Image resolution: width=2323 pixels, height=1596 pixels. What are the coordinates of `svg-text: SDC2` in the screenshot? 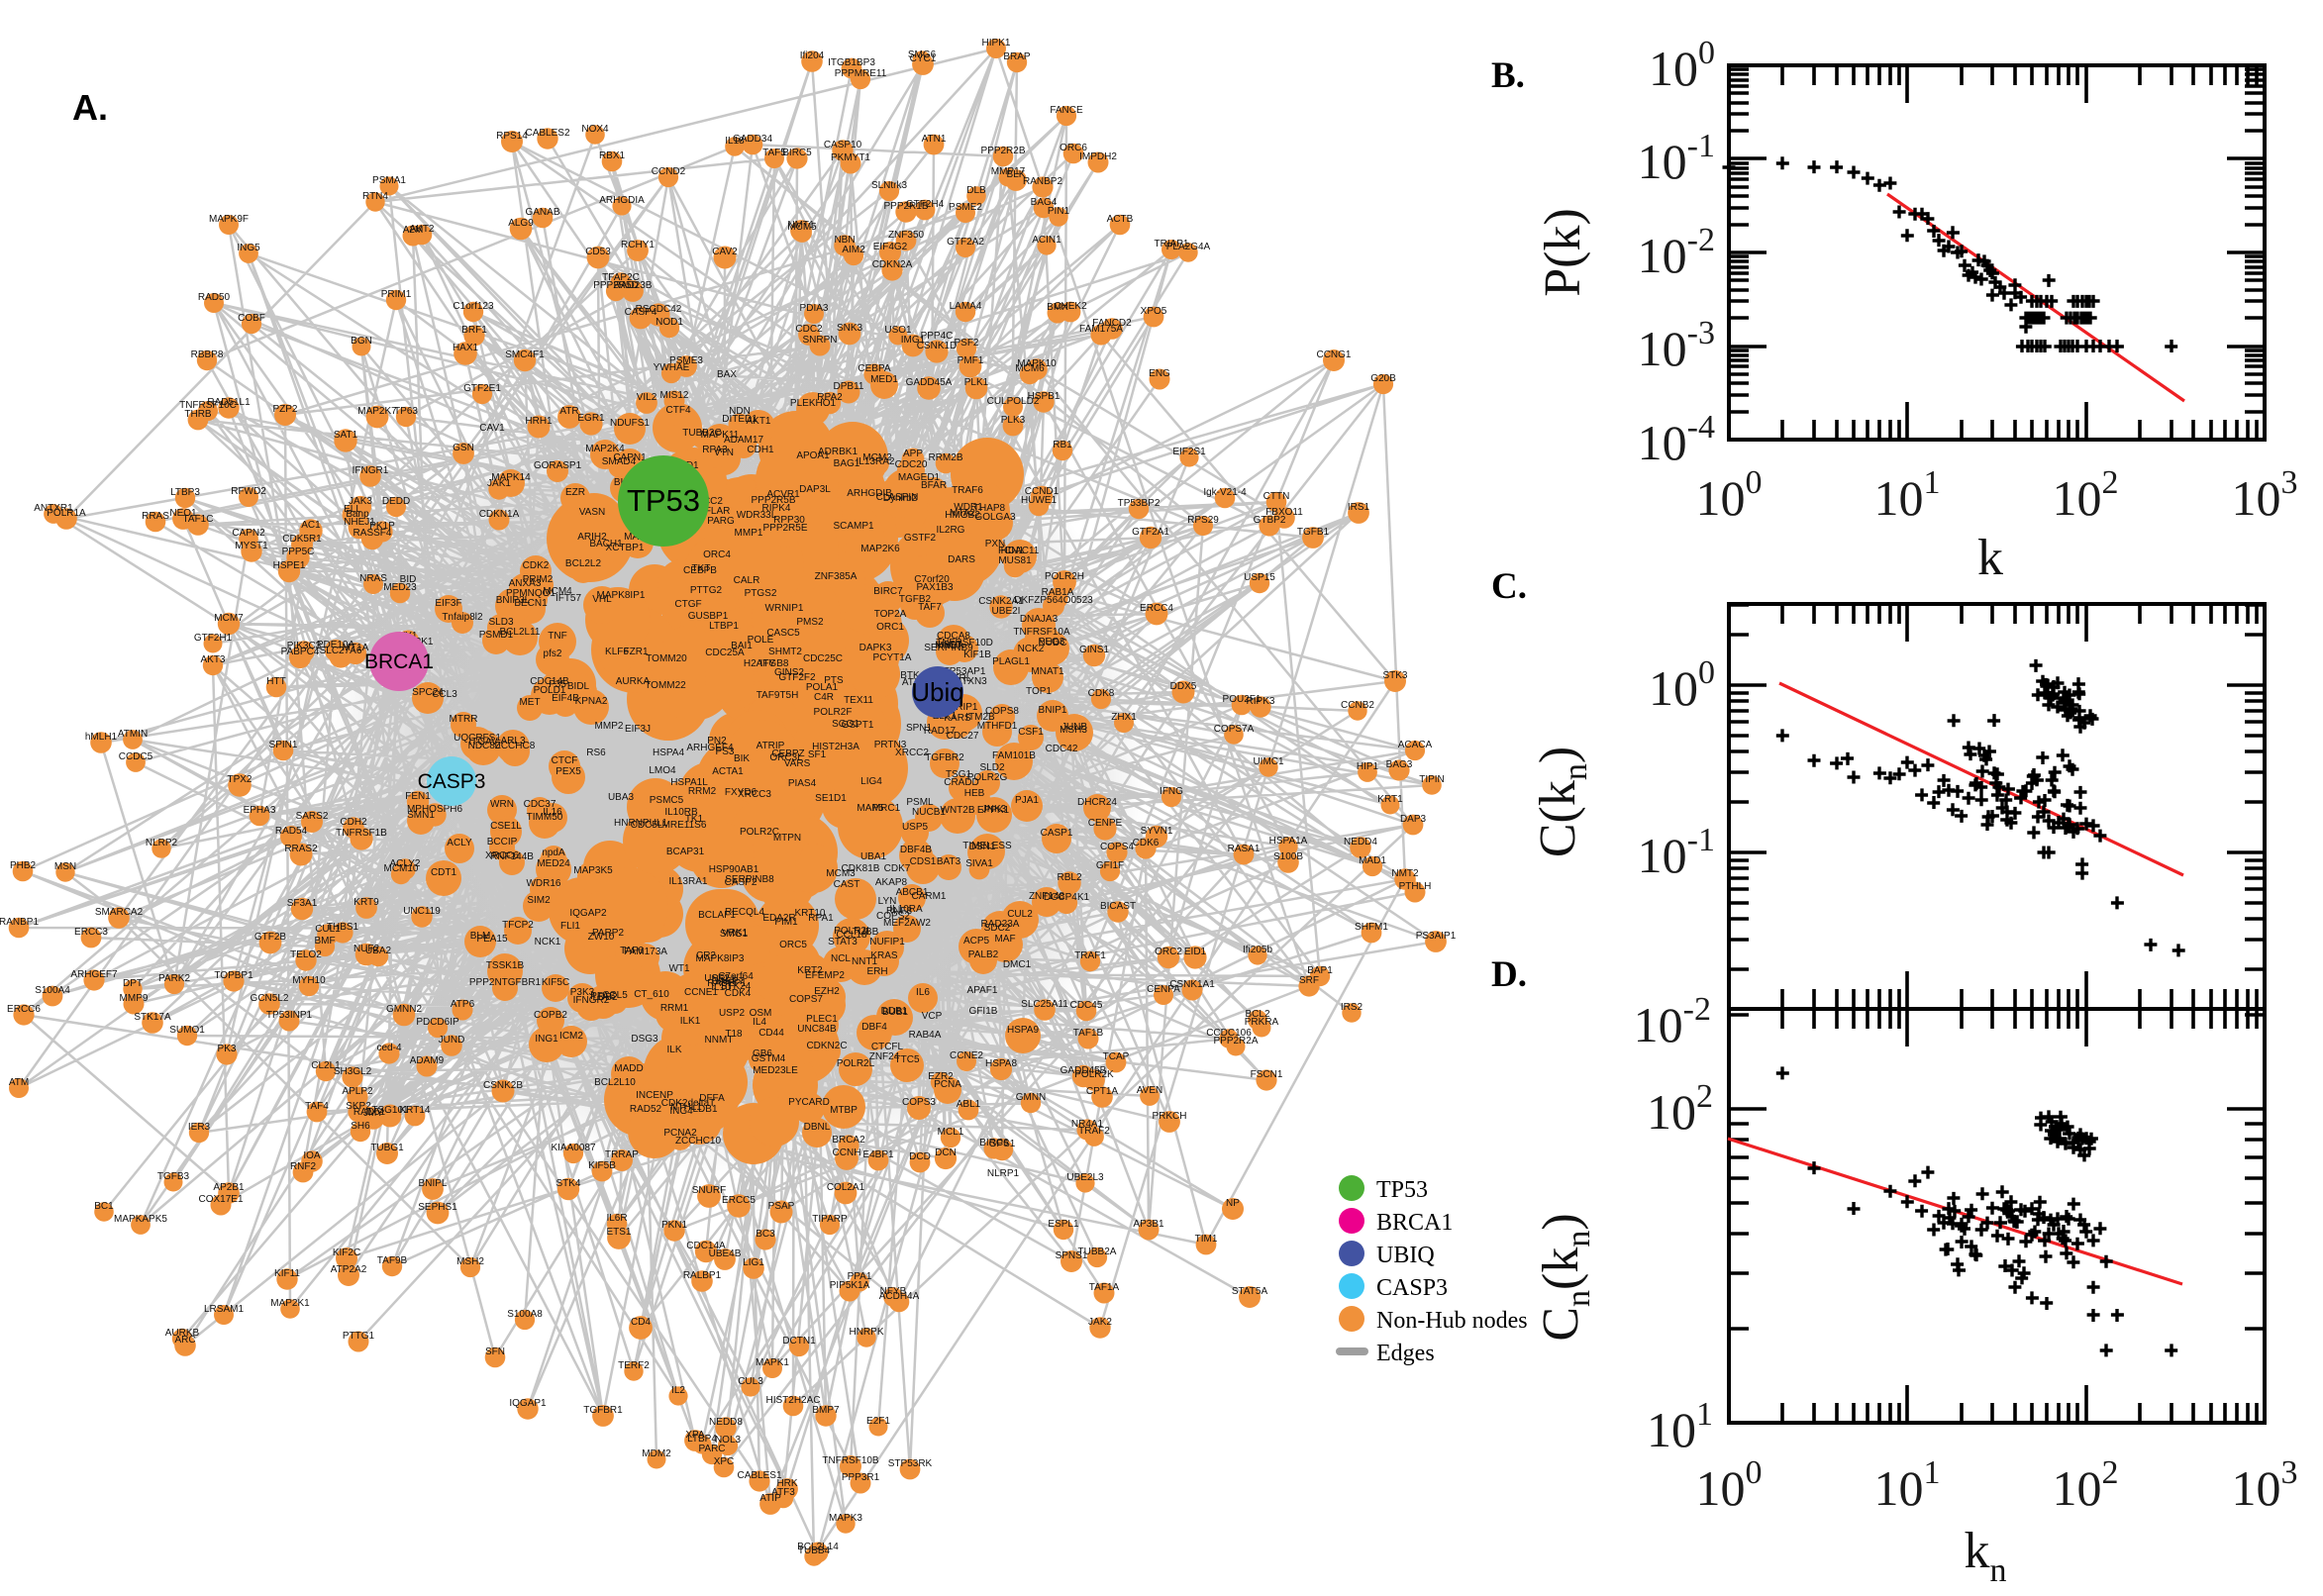 It's located at (997, 928).